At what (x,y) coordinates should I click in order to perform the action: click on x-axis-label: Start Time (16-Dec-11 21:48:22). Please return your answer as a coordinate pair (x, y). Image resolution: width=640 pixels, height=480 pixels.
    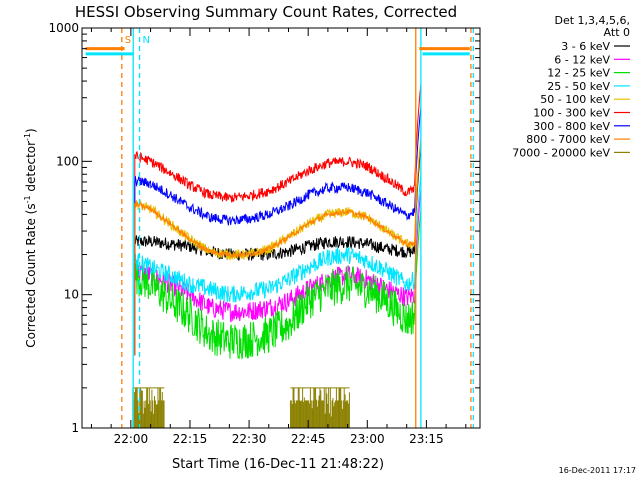
    Looking at the image, I should click on (278, 464).